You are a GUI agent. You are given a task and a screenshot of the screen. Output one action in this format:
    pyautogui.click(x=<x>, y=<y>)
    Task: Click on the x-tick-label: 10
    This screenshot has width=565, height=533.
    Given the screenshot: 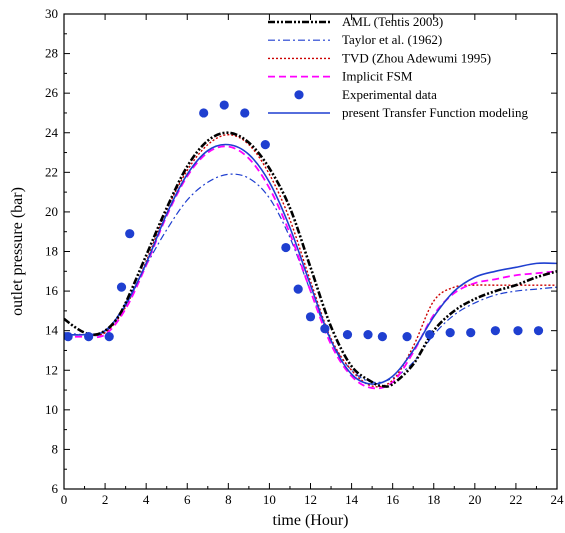 What is the action you would take?
    pyautogui.click(x=269, y=499)
    